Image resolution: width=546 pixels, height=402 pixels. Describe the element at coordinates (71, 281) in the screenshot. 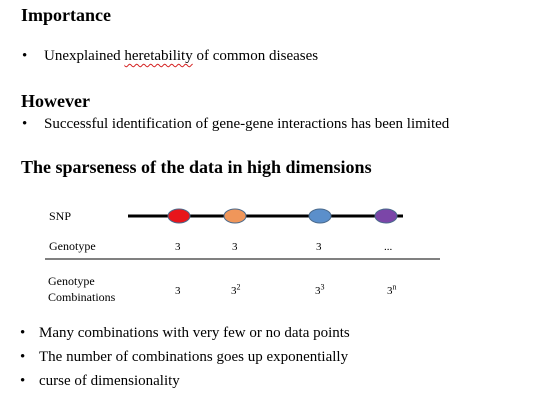

I see `label-line-1: Genotype` at that location.